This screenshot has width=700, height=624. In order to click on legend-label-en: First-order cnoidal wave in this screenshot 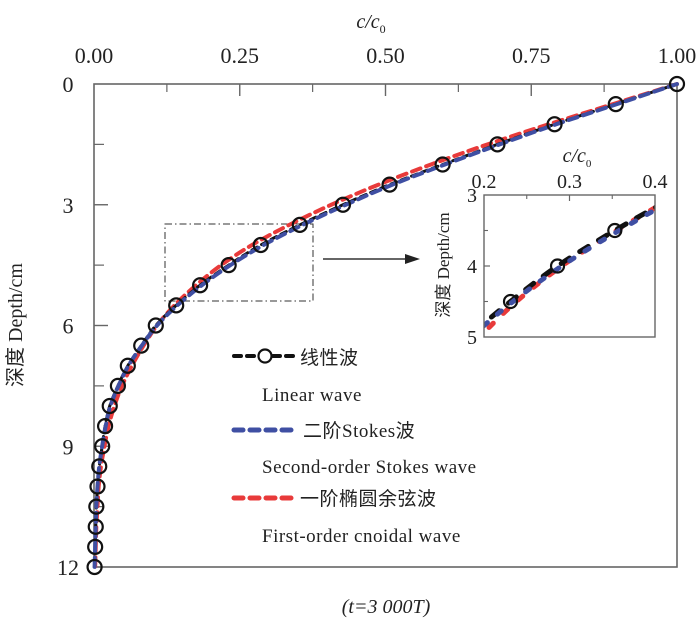, I will do `click(361, 536)`.